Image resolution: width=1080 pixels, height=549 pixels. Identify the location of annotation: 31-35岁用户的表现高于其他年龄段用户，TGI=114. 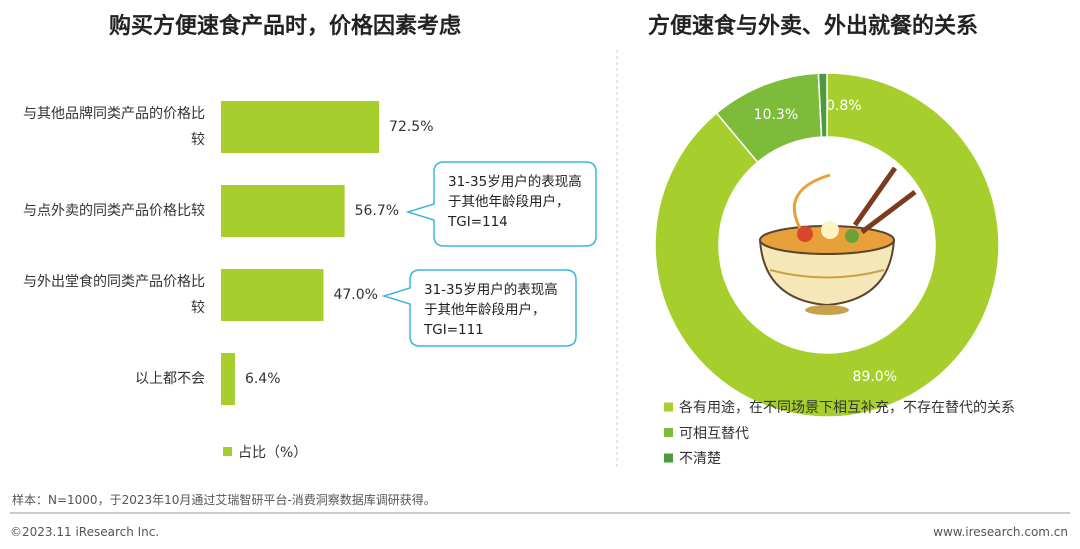
(515, 202).